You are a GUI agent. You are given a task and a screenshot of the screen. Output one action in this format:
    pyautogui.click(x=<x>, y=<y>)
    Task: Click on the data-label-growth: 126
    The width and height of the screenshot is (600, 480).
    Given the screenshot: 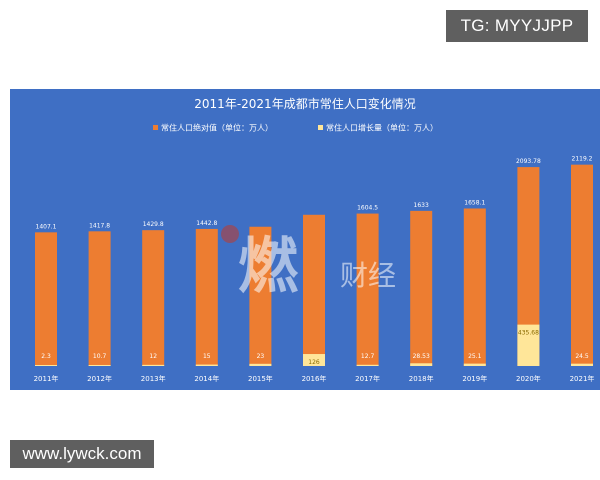 What is the action you would take?
    pyautogui.click(x=314, y=362)
    